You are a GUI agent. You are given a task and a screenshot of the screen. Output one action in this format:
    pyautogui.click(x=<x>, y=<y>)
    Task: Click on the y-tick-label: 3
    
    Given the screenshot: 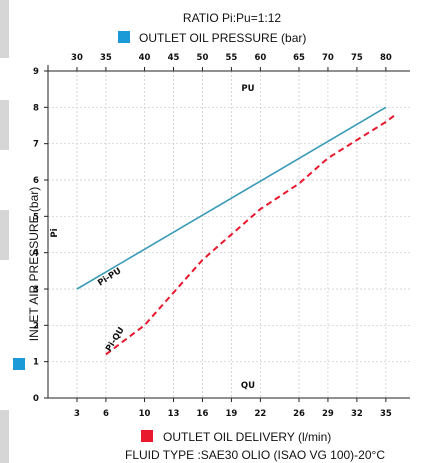 What is the action you would take?
    pyautogui.click(x=36, y=290)
    